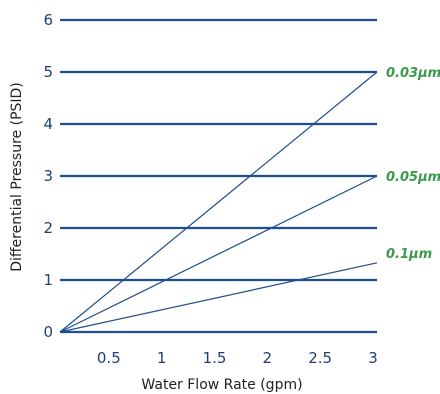 The height and width of the screenshot is (394, 440). I want to click on series-label-layer: 0.03µm 0.05µm 0.1µm, so click(413, 164).